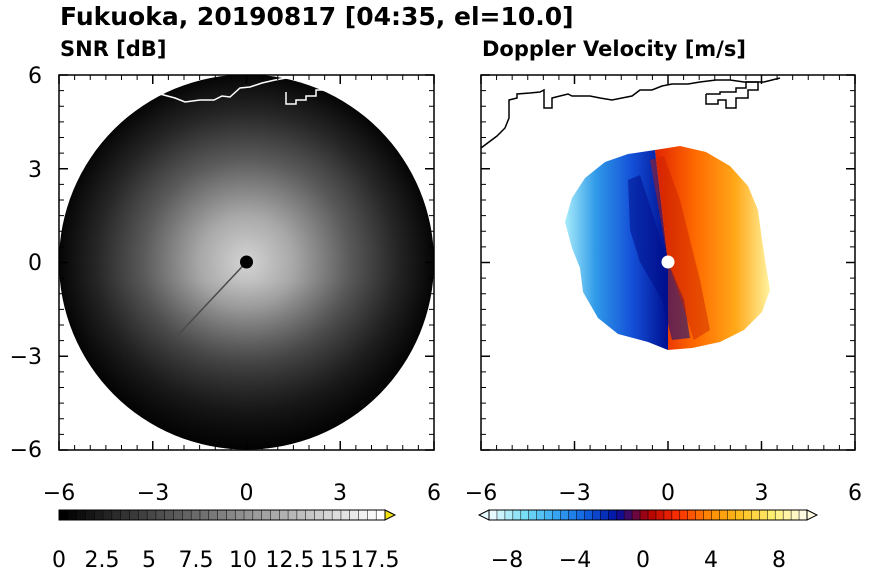 The image size is (870, 570). I want to click on snr-colorbar-label: 12.5, so click(290, 559).